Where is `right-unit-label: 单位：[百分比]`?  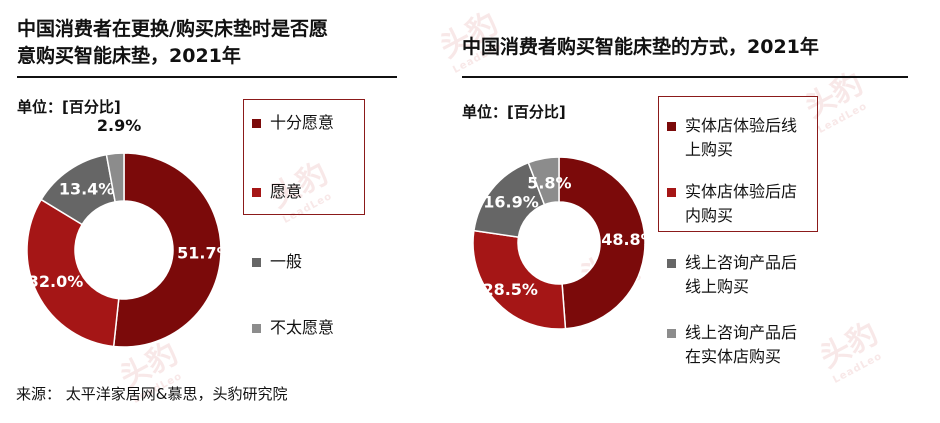 right-unit-label: 单位：[百分比] is located at coordinates (514, 112).